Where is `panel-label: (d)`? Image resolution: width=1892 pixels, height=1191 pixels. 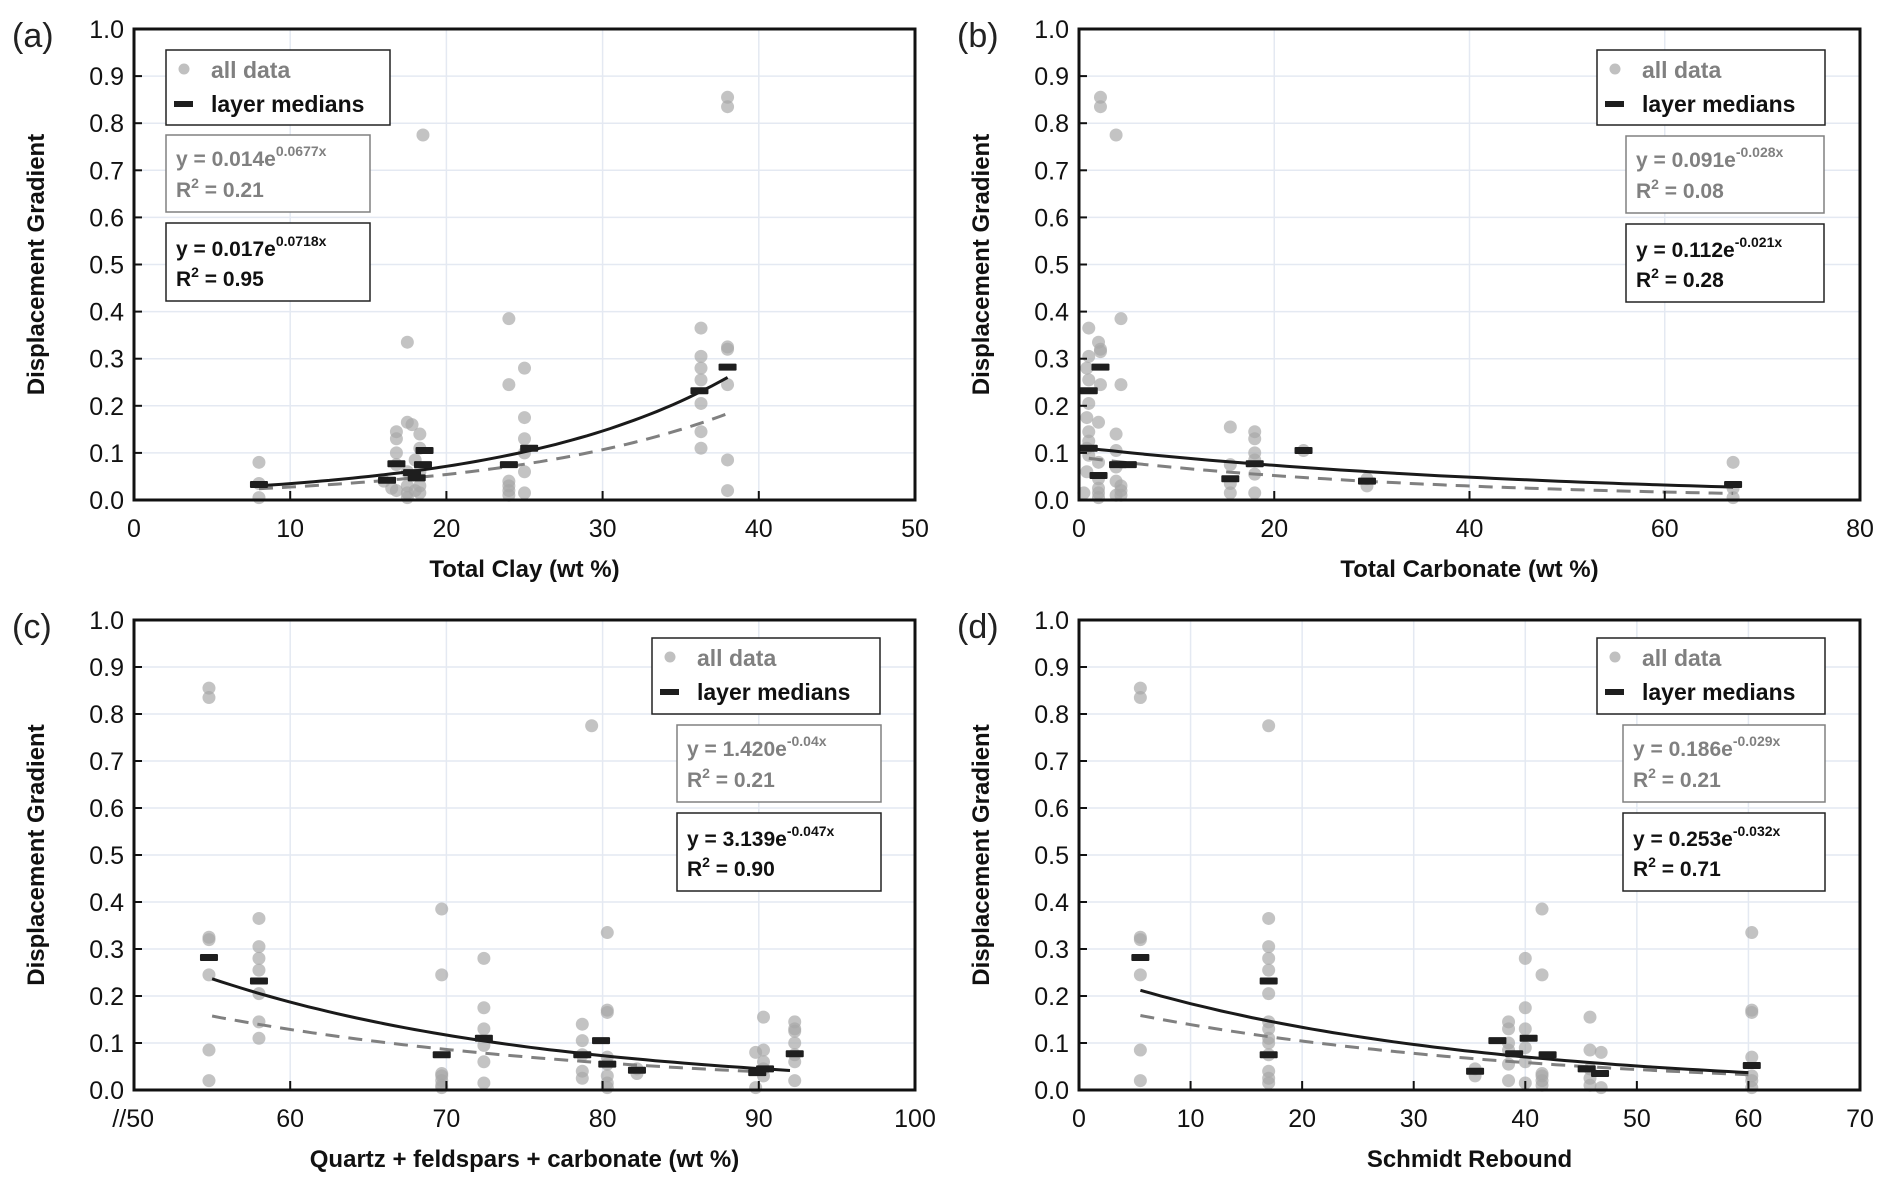 panel-label: (d) is located at coordinates (978, 627).